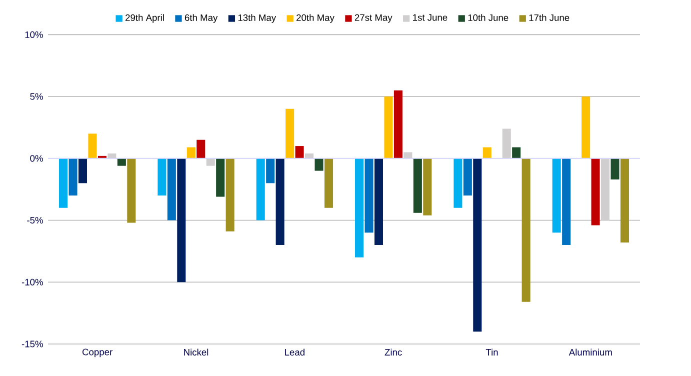 This screenshot has height=376, width=691. Describe the element at coordinates (257, 18) in the screenshot. I see `legend-label: 13th May` at that location.